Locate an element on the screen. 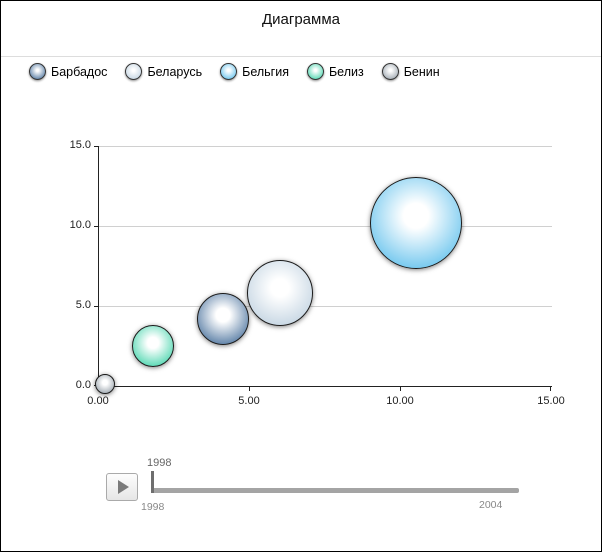 Image resolution: width=602 pixels, height=552 pixels. y-tick-label: 5.0 is located at coordinates (83, 305).